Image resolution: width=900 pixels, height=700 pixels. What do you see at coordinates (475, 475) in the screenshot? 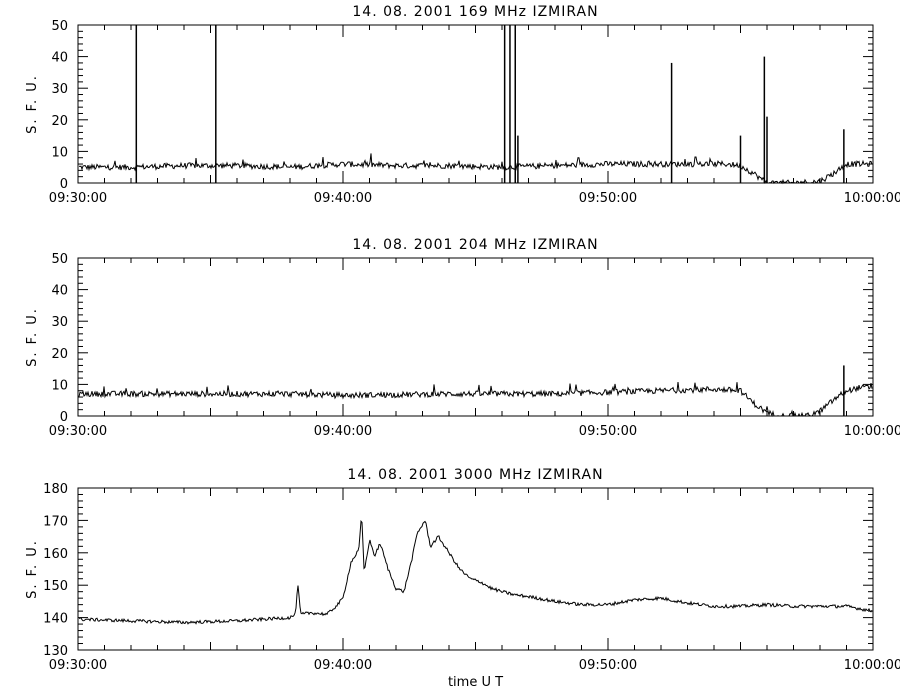
I see `chart-title: 14. 08. 2001 3000 MHz IZMIRAN` at bounding box center [475, 475].